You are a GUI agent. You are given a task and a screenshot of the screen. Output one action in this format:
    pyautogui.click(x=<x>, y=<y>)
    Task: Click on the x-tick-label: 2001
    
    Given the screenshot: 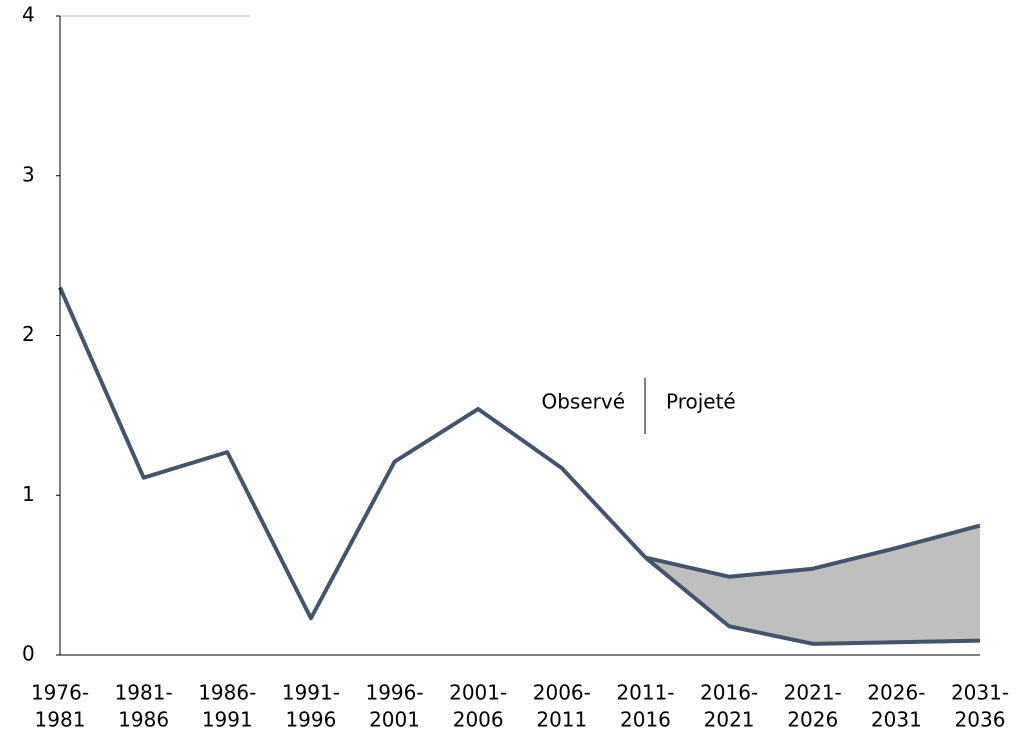 What is the action you would take?
    pyautogui.click(x=394, y=720)
    